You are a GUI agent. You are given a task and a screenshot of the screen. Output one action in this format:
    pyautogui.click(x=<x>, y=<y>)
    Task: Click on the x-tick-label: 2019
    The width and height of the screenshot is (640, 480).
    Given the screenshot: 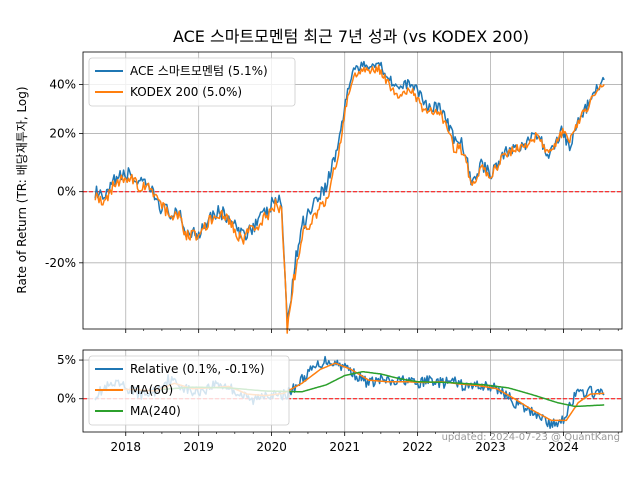 What is the action you would take?
    pyautogui.click(x=198, y=447)
    